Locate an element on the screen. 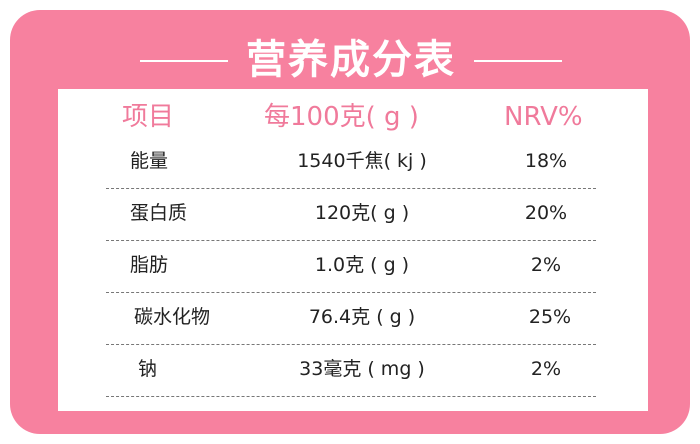 Image resolution: width=700 pixels, height=444 pixels. table-header: 项目 每100克( g ) NRV% is located at coordinates (353, 118).